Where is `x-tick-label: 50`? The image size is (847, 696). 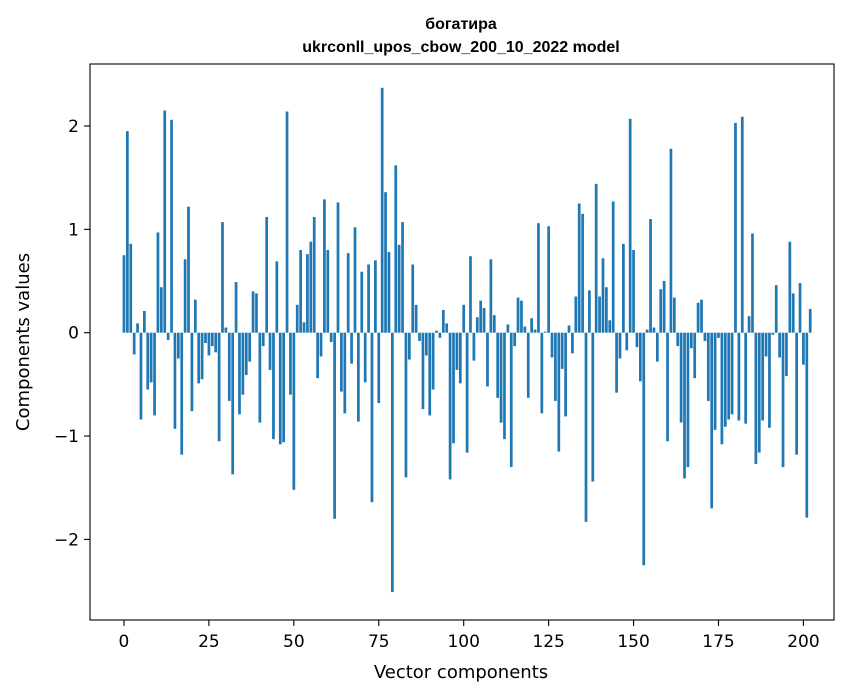
x-tick-label: 50 is located at coordinates (294, 642).